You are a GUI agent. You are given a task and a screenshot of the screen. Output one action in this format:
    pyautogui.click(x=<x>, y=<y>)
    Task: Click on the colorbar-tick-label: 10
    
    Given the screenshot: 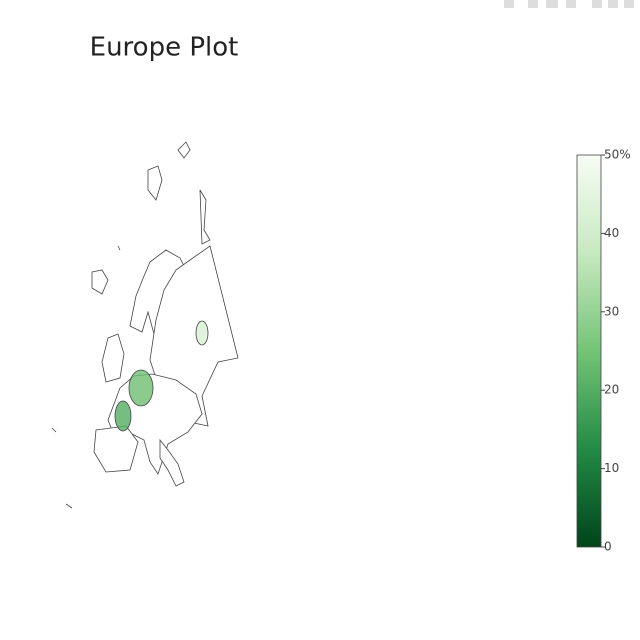 What is the action you would take?
    pyautogui.click(x=611, y=468)
    